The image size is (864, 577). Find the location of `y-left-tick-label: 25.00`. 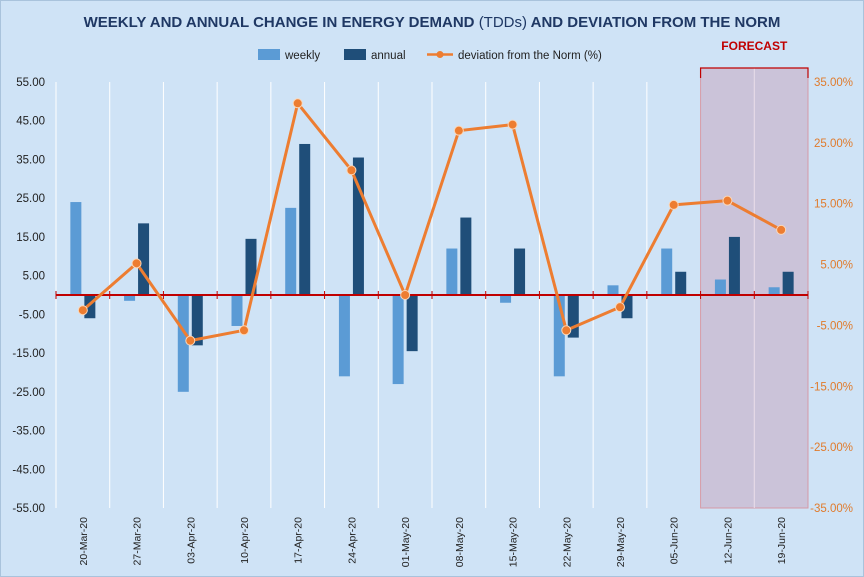

y-left-tick-label: 25.00 is located at coordinates (30, 199).